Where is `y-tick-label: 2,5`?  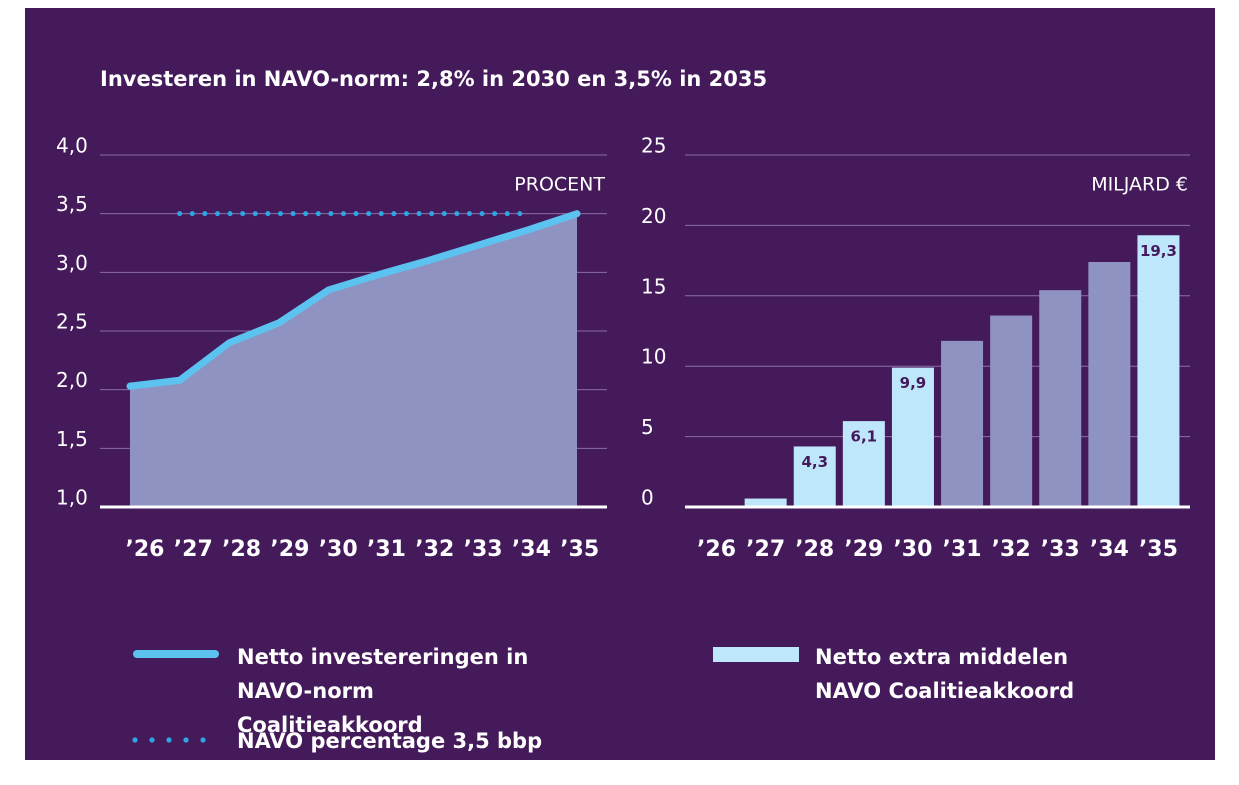
y-tick-label: 2,5 is located at coordinates (72, 322).